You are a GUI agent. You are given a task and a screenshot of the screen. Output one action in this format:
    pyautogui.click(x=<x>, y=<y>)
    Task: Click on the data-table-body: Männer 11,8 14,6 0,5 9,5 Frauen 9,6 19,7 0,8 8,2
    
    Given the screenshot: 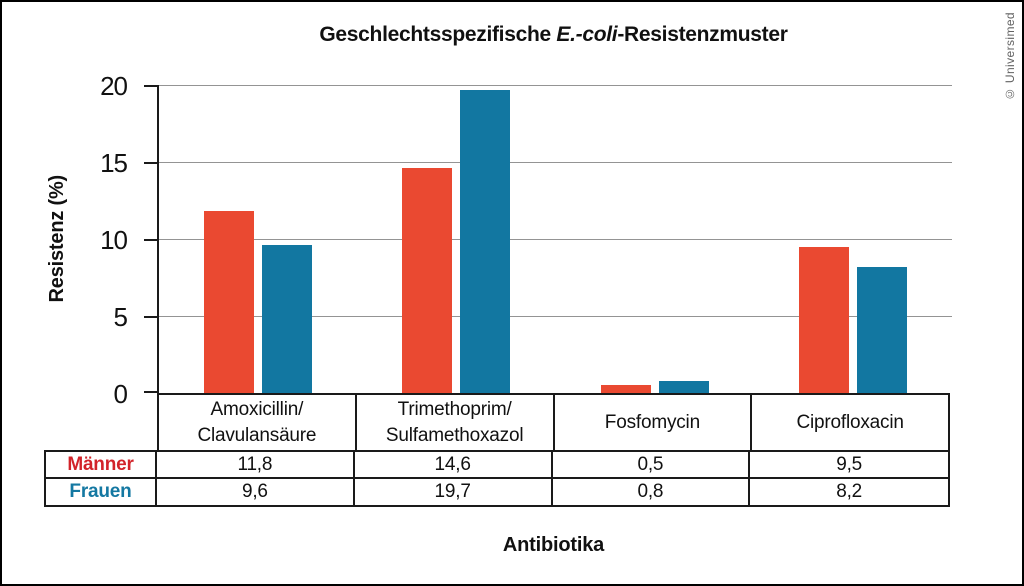 What is the action you would take?
    pyautogui.click(x=497, y=478)
    